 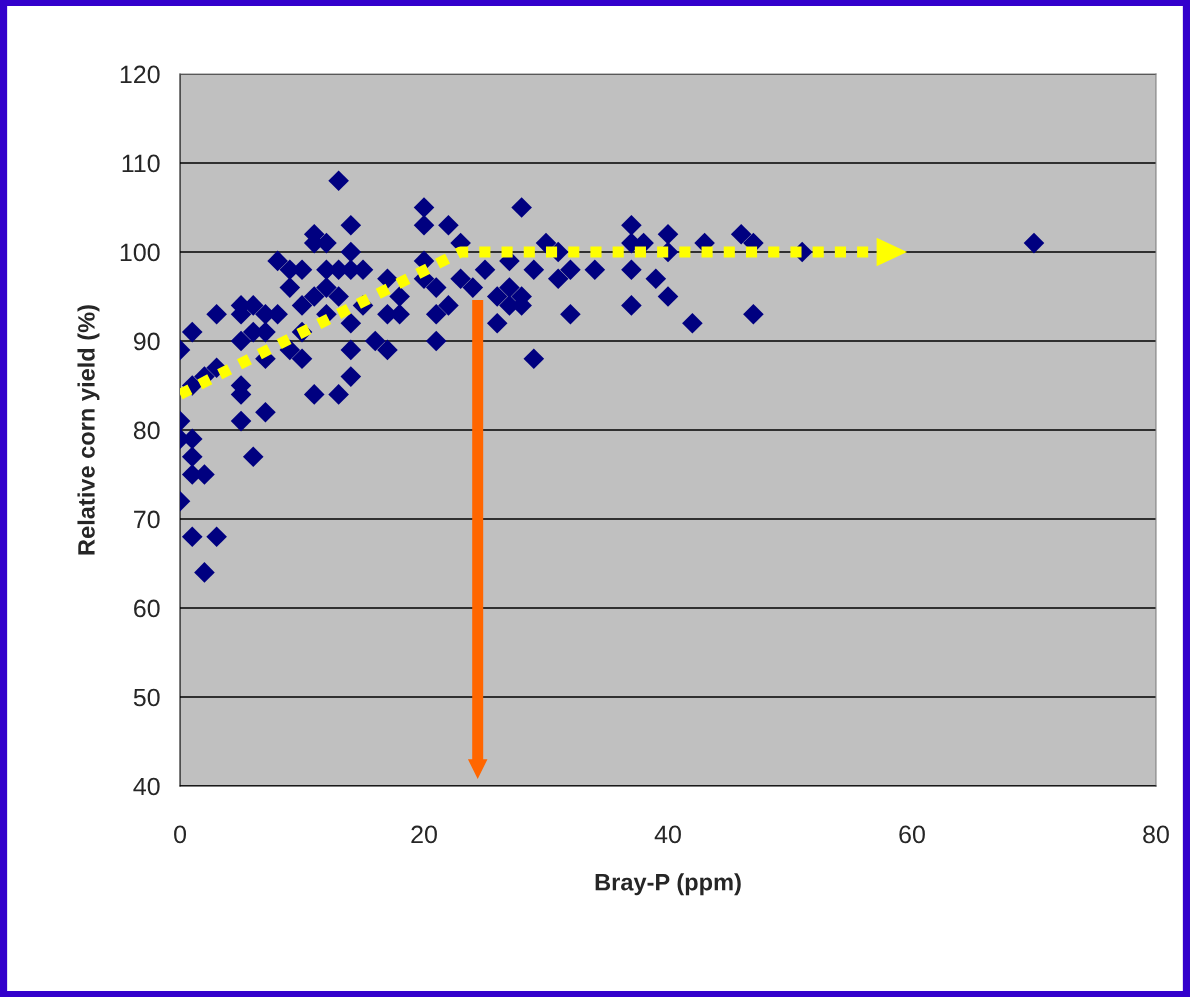 I want to click on y-tick-label: 60, so click(x=147, y=608).